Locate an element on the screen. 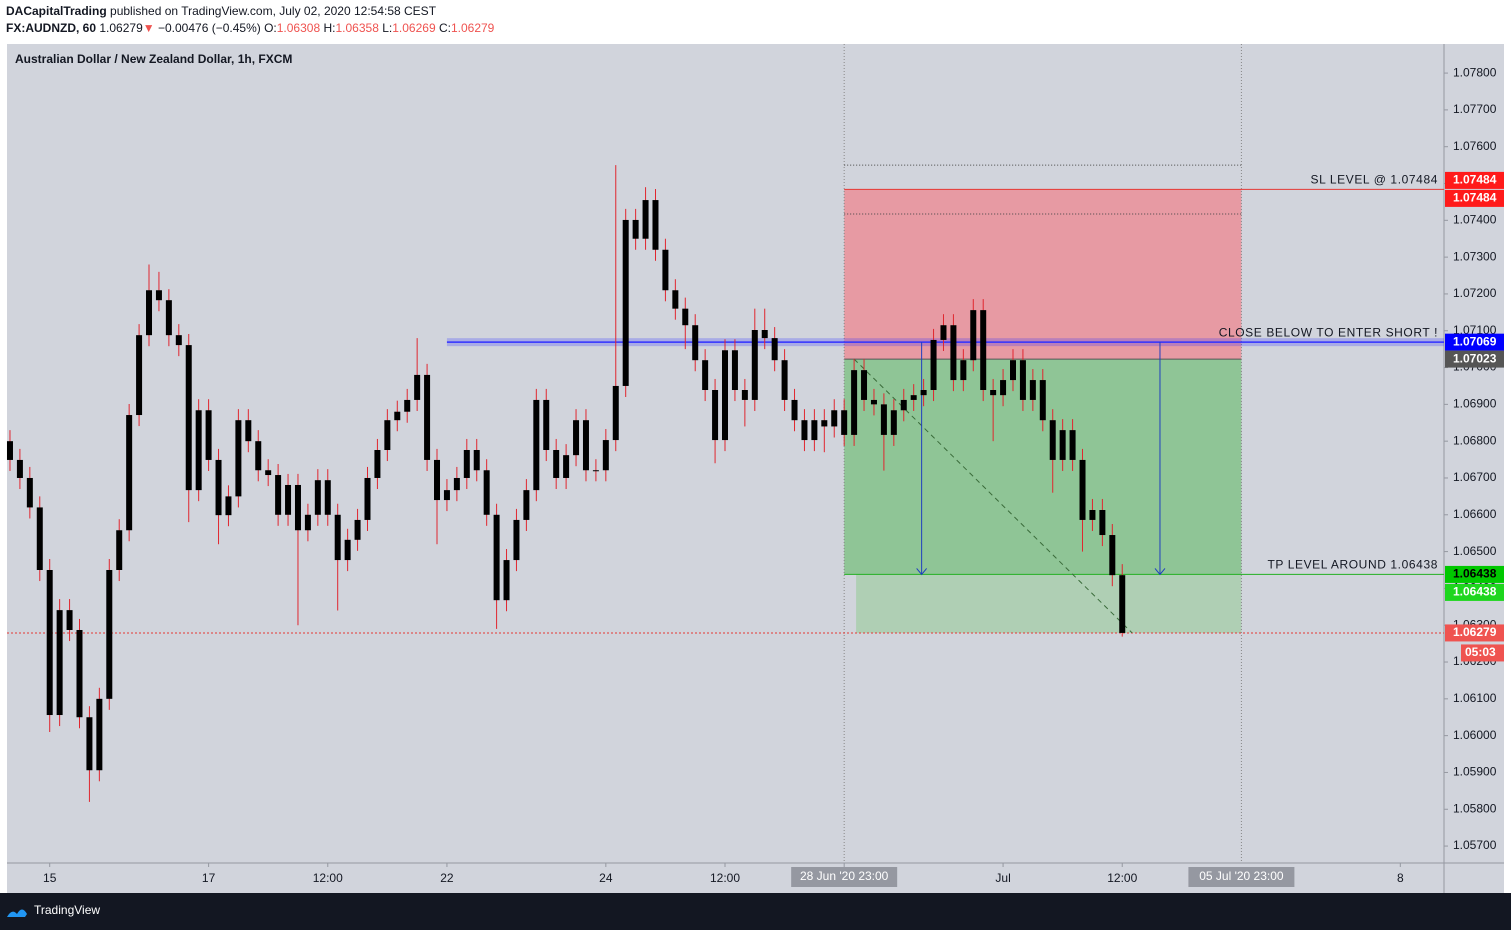 The width and height of the screenshot is (1511, 930). price-tag-label: 1.07484 is located at coordinates (1475, 198).